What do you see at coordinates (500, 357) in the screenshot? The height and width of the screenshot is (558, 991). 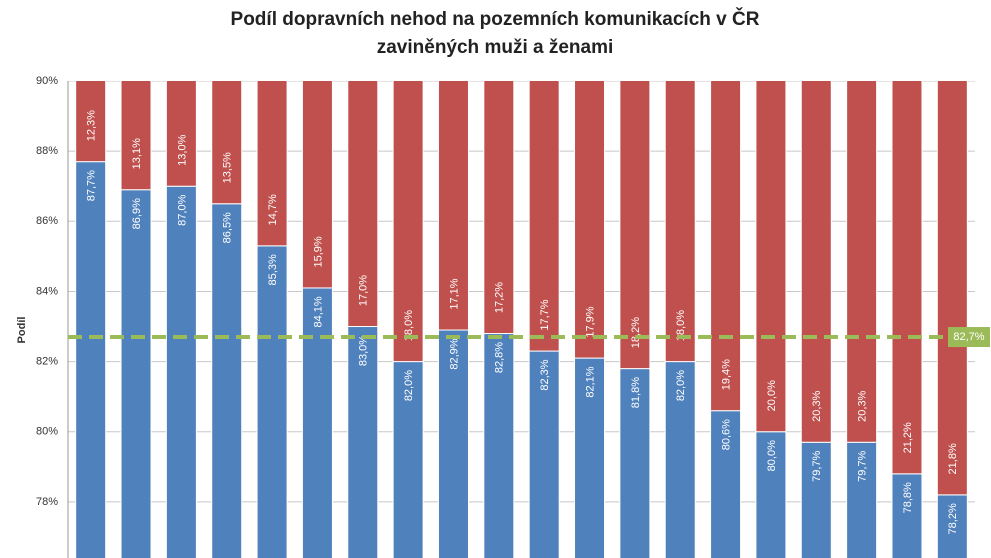 I see `value-label: 82,8%` at bounding box center [500, 357].